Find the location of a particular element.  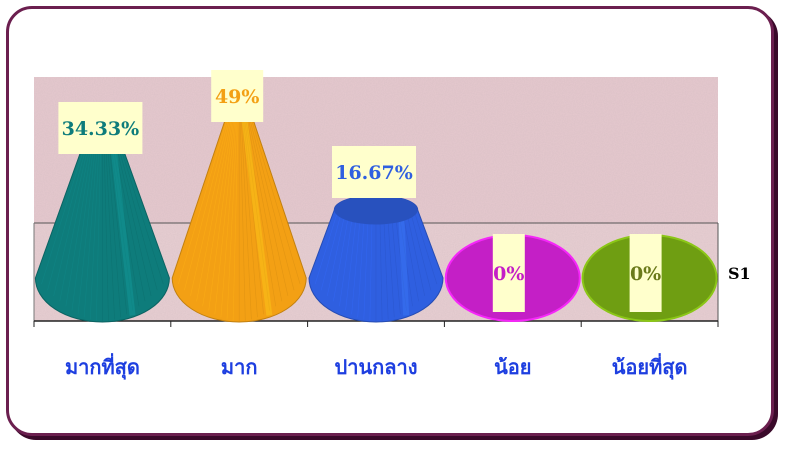

category-label: ปานกลาง is located at coordinates (376, 367).